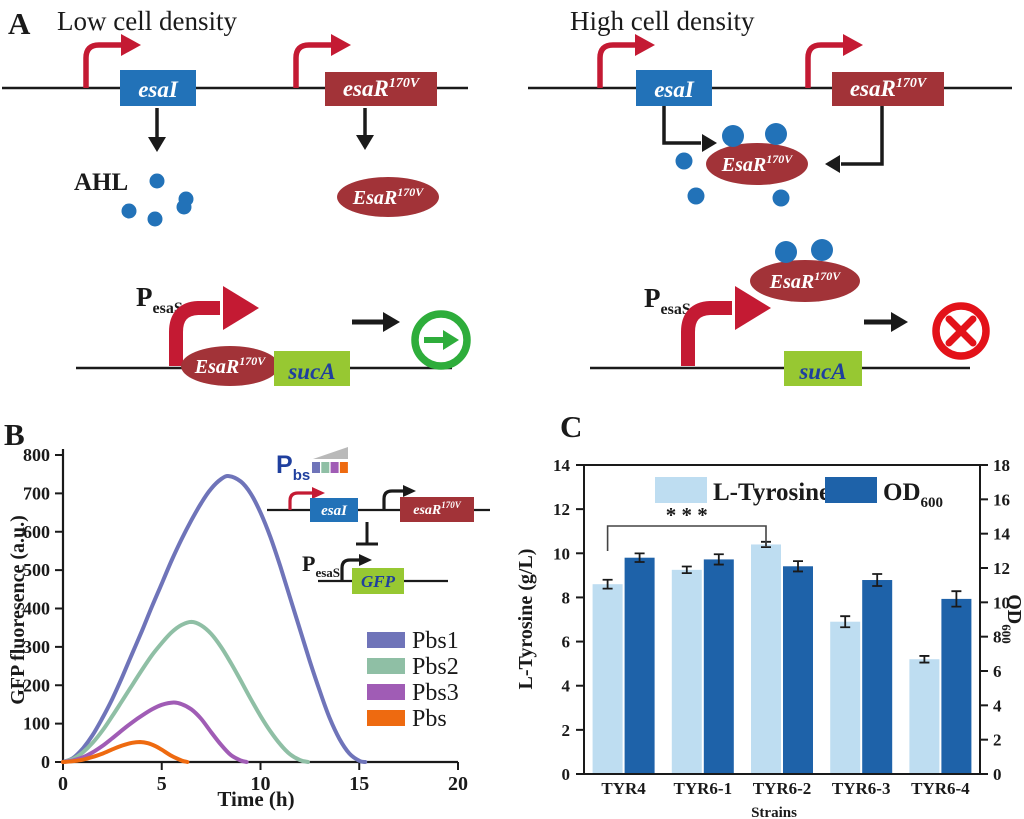 Image resolution: width=1024 pixels, height=819 pixels. I want to click on errorbar-od600-TYR4, so click(639, 557).